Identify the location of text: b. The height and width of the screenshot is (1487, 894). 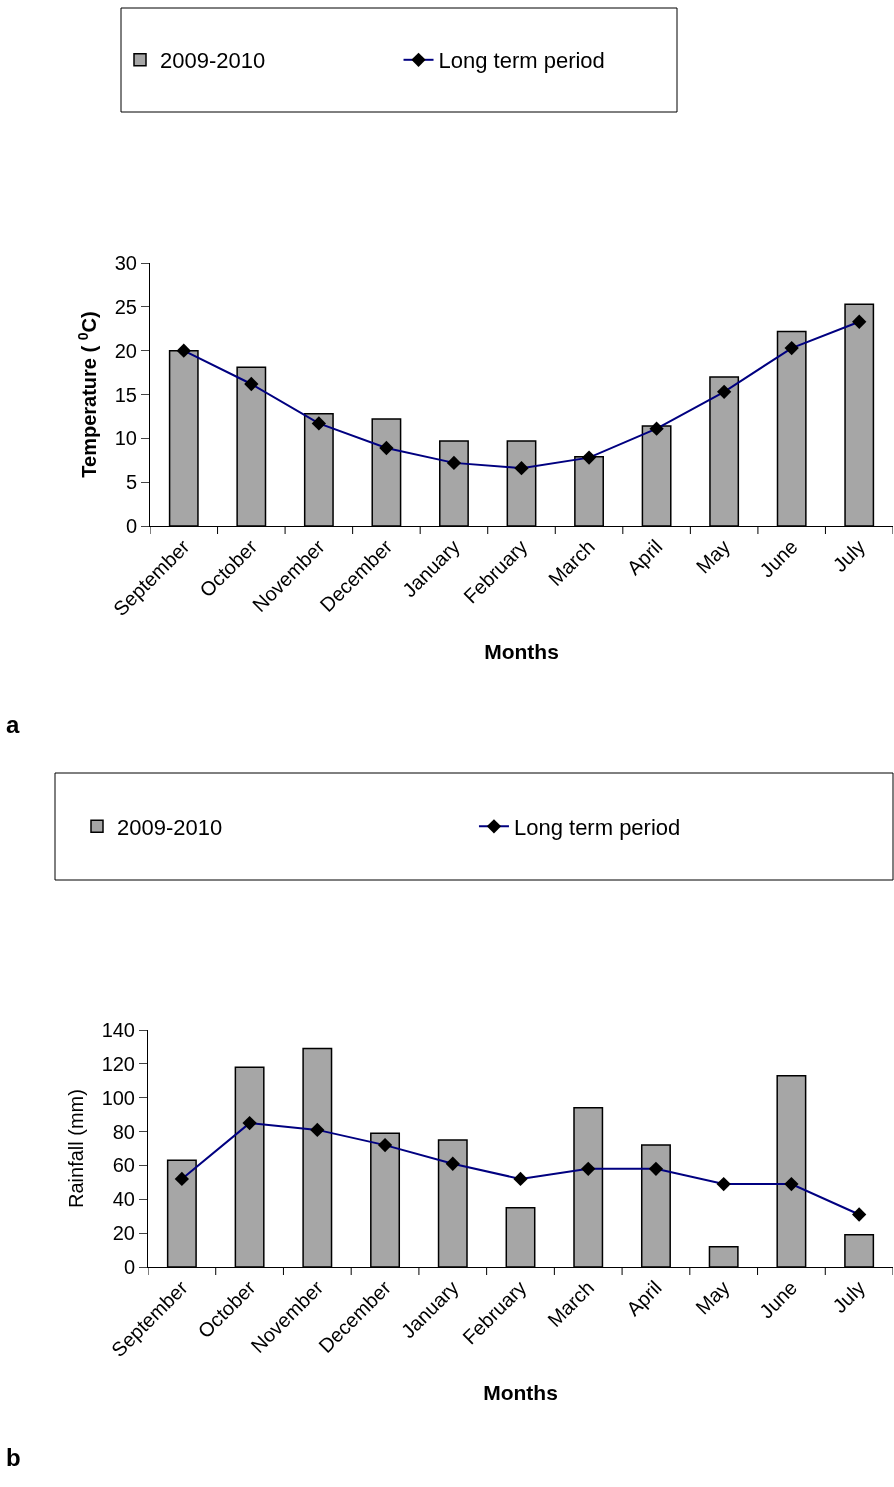
(13, 1457).